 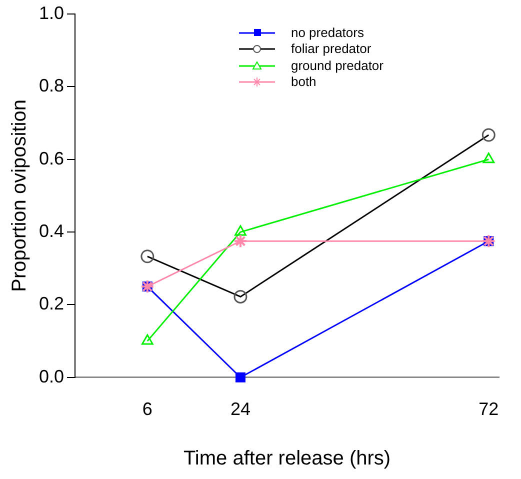 I want to click on x-tick-label: 72, so click(x=488, y=409).